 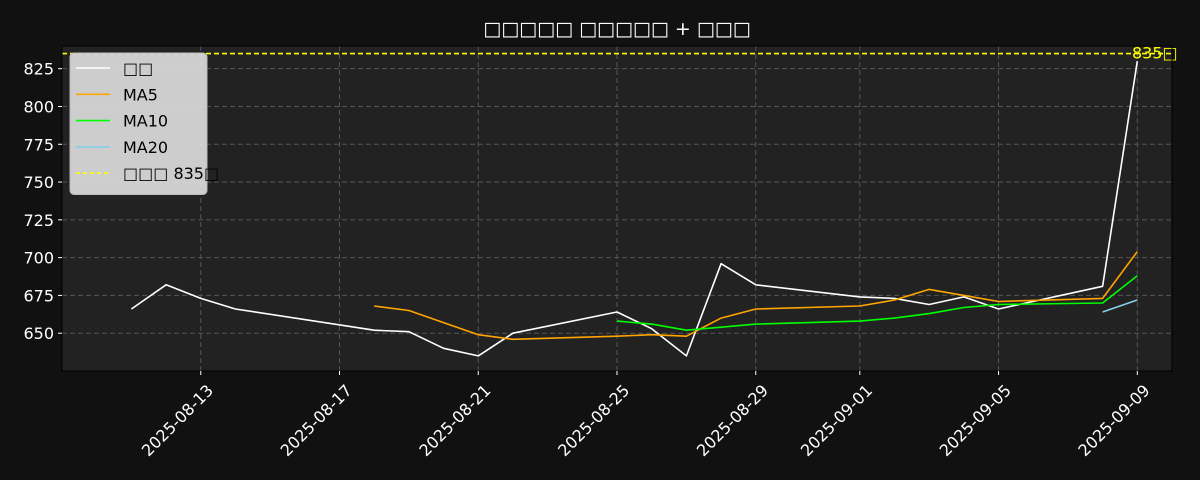 I want to click on y-axis: 650 675 700 725 750 775 800 825, so click(x=42, y=201).